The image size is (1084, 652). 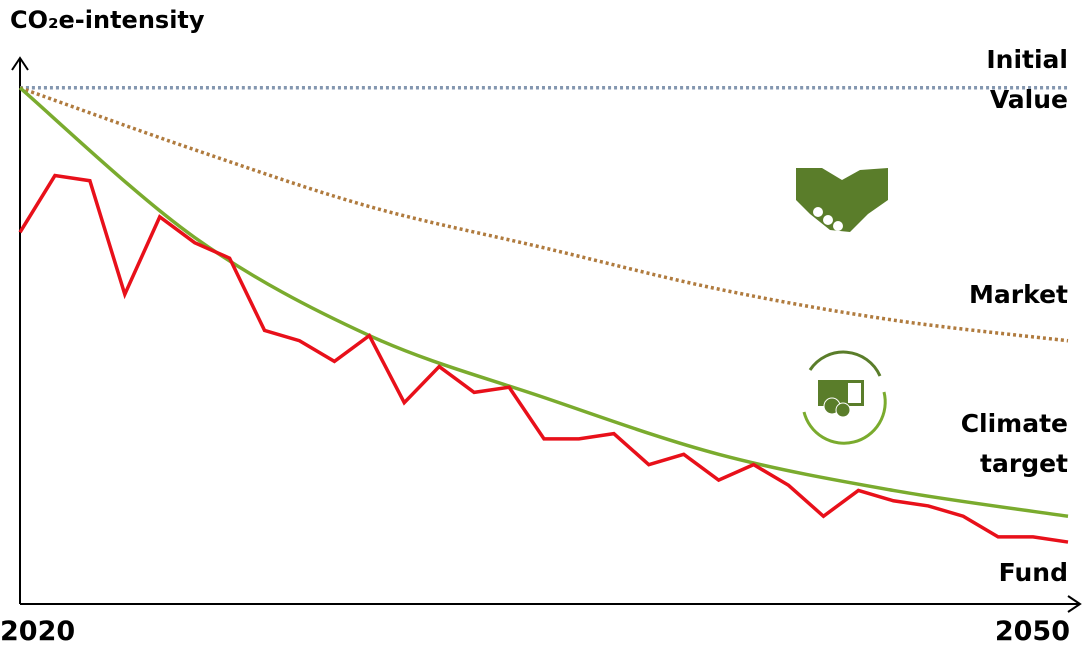 What do you see at coordinates (107, 20) in the screenshot?
I see `chart-title: CO₂e-intensity` at bounding box center [107, 20].